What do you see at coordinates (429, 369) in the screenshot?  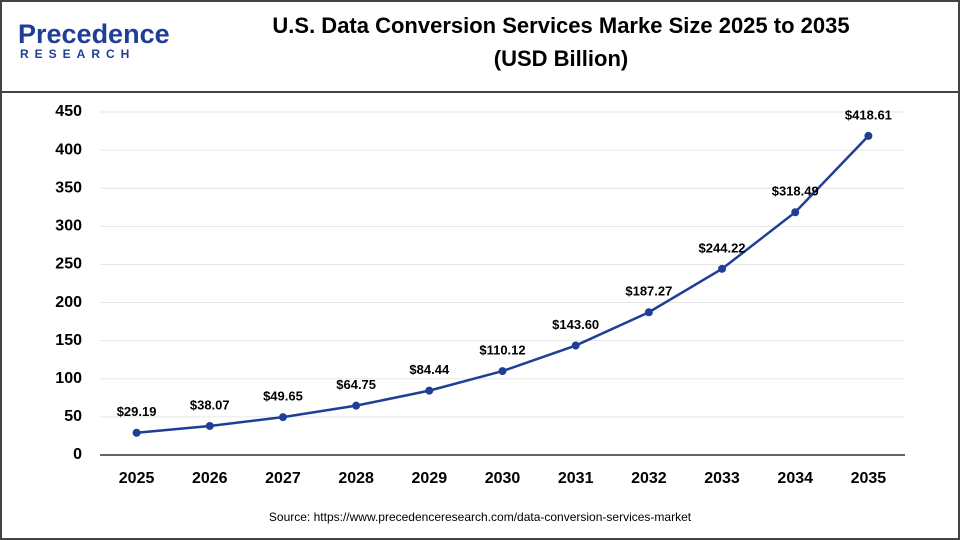 I see `data-label: $84.44` at bounding box center [429, 369].